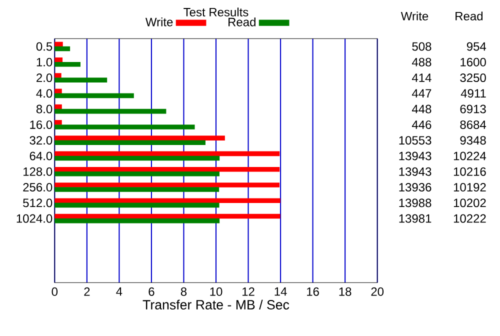 This screenshot has width=500, height=336. What do you see at coordinates (415, 218) in the screenshot?
I see `text: 13981` at bounding box center [415, 218].